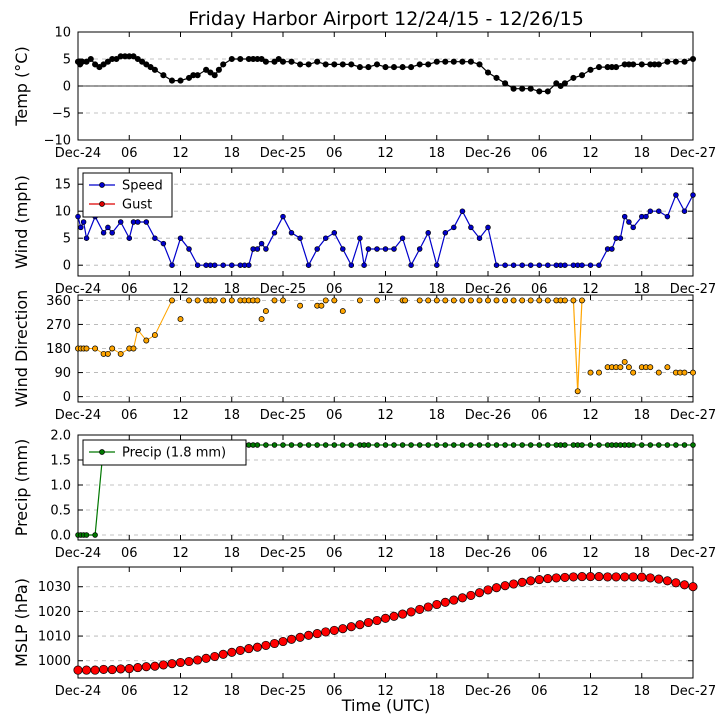 Image resolution: width=725 pixels, height=725 pixels. Describe the element at coordinates (67, 60) in the screenshot. I see `y-tick-label: 5` at that location.